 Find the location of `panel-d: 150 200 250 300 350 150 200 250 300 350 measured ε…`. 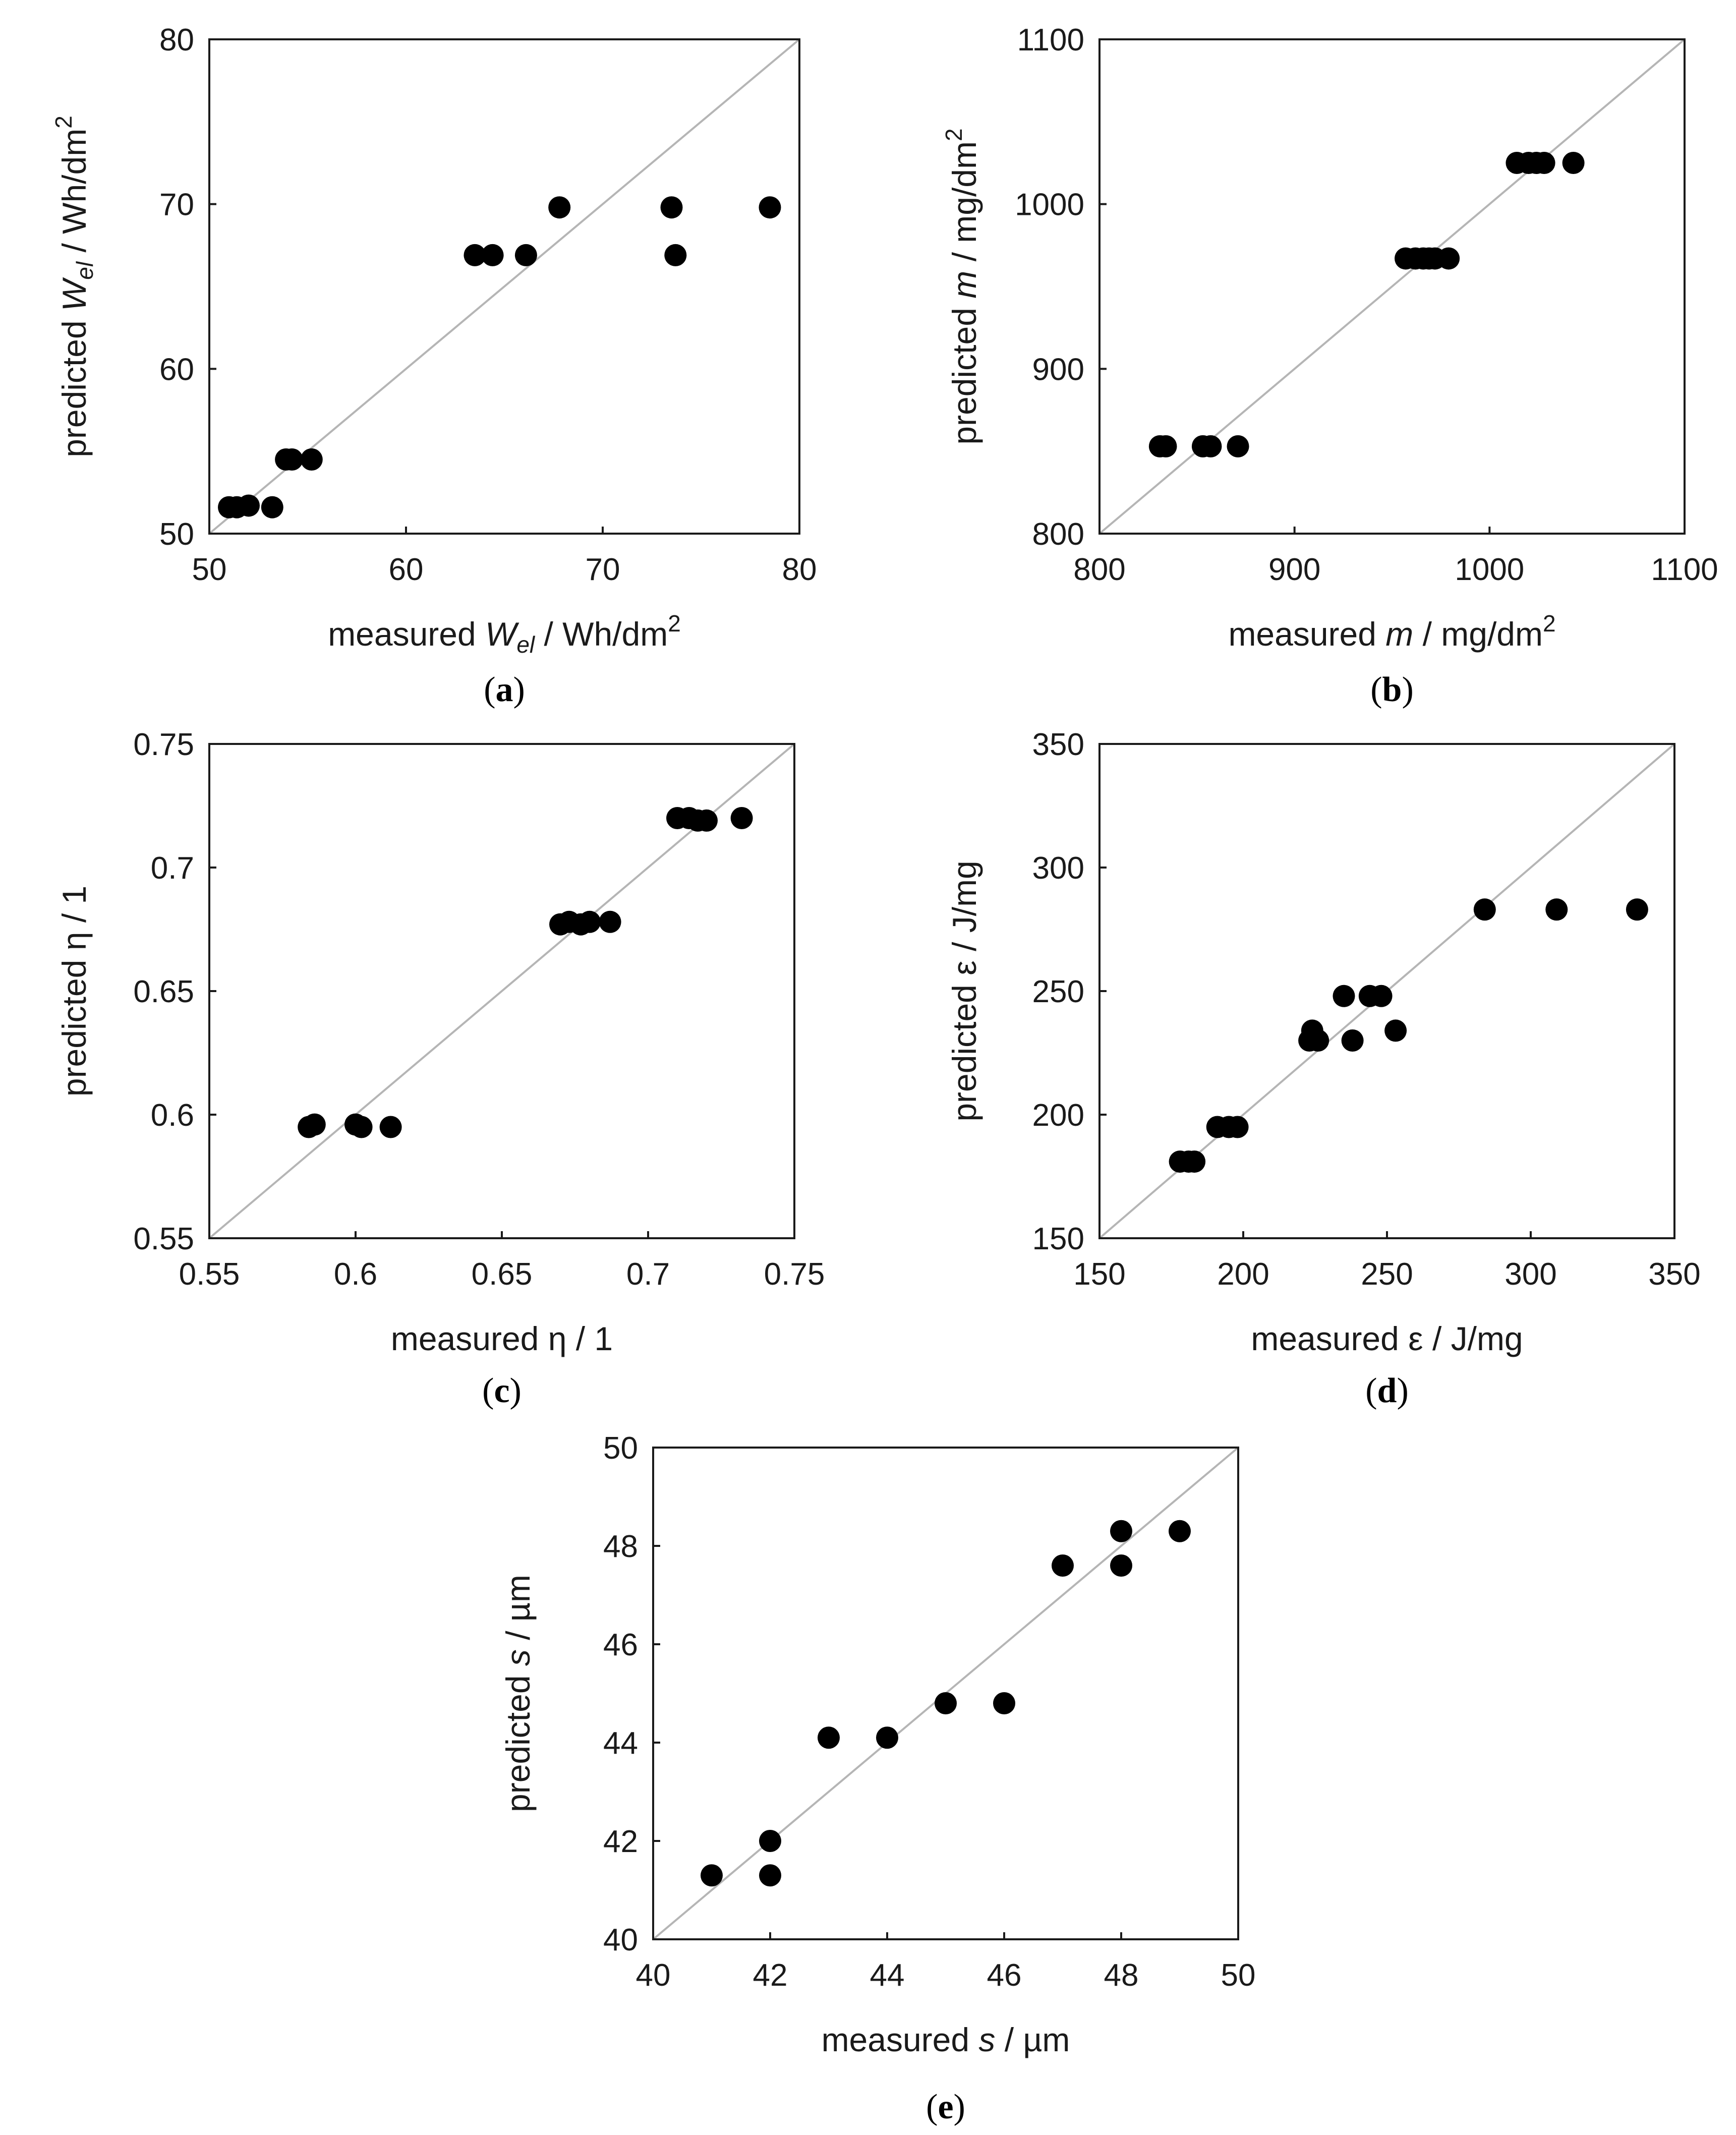

panel-d: 150 200 250 300 350 150 200 250 300 350 measured ε… is located at coordinates (1323, 1068).